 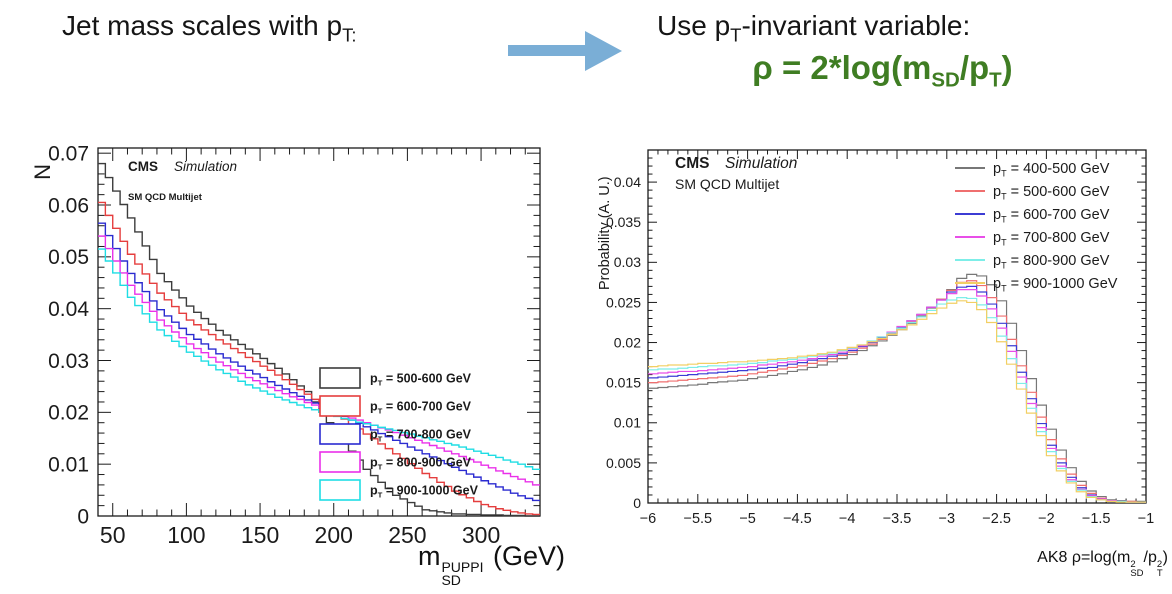 I want to click on right-x-title-scripts-1: 2 SD, so click(x=1137, y=569).